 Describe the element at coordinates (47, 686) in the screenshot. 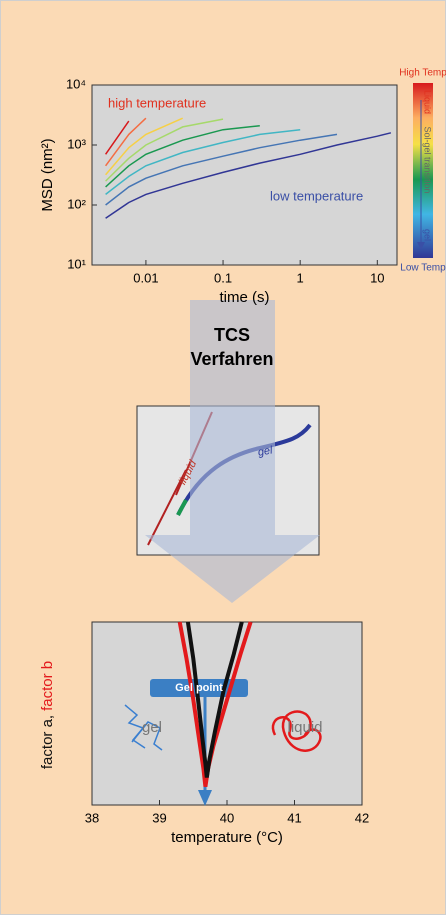

I see `y-axis-label-part: factor b` at that location.